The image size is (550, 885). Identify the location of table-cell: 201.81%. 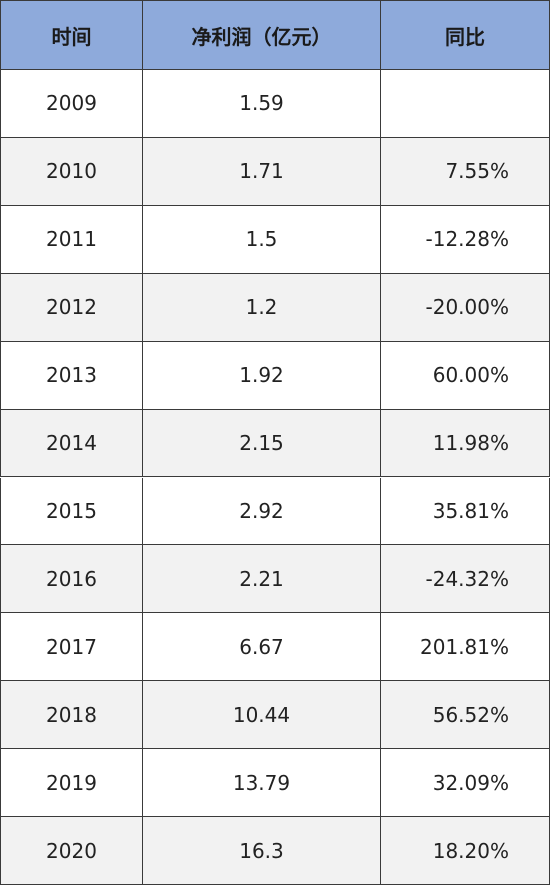
(465, 647).